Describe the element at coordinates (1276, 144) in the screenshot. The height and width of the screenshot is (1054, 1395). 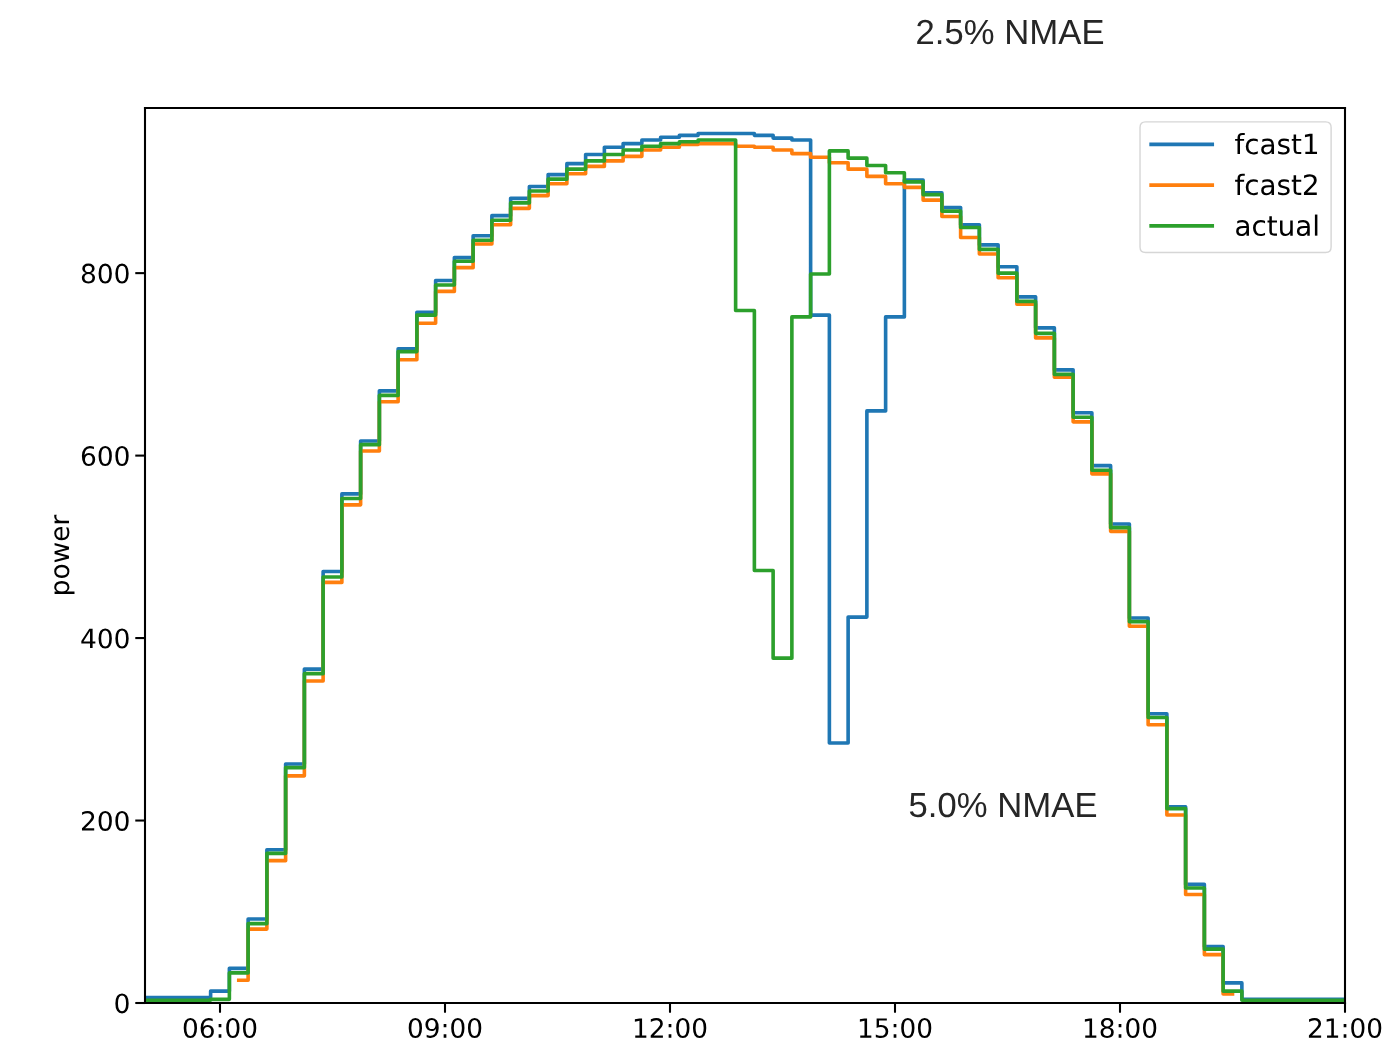
I see `legend-label: fcast1` at that location.